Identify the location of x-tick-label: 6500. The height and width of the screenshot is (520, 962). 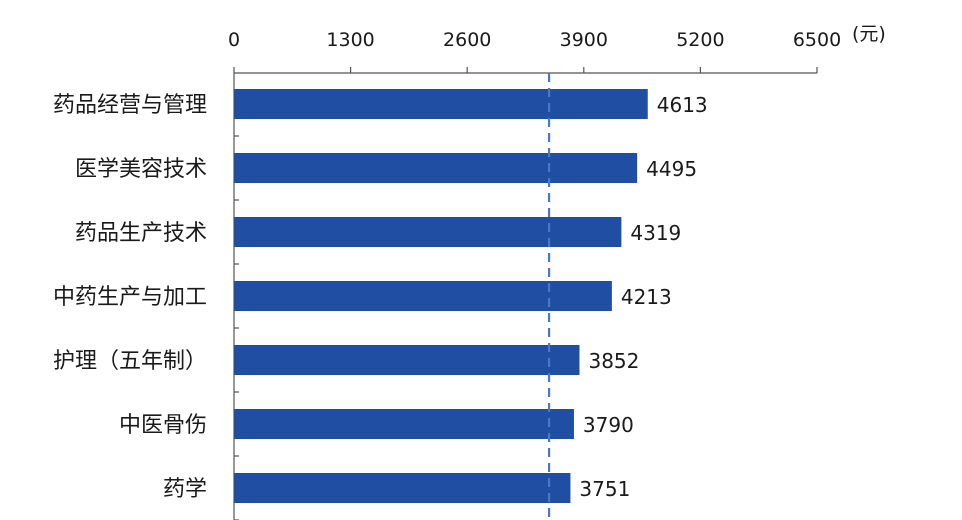
(817, 40).